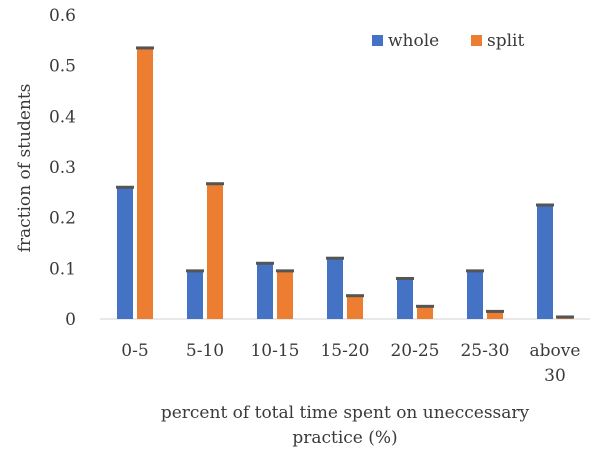  I want to click on x-tick-label: 30, so click(555, 376).